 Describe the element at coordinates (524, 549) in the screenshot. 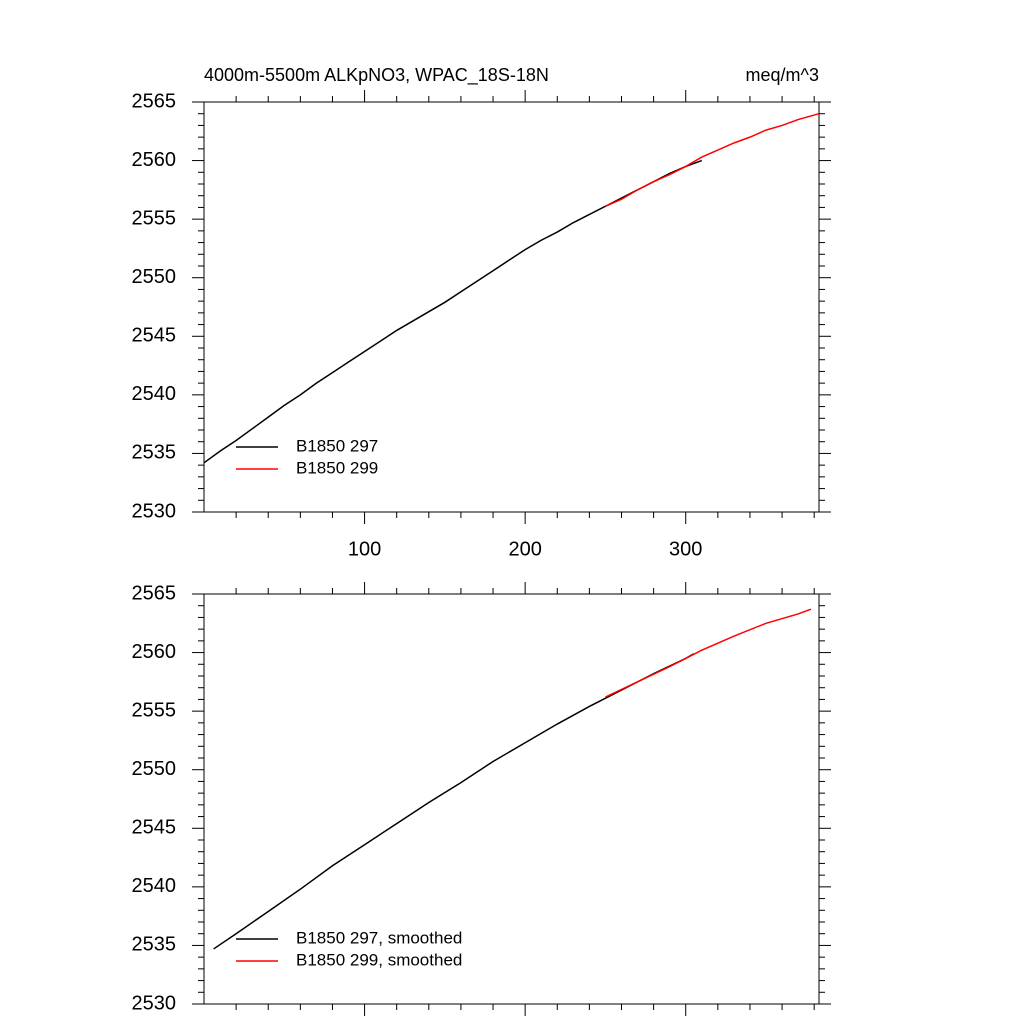

I see `x-tick-label: 200` at that location.